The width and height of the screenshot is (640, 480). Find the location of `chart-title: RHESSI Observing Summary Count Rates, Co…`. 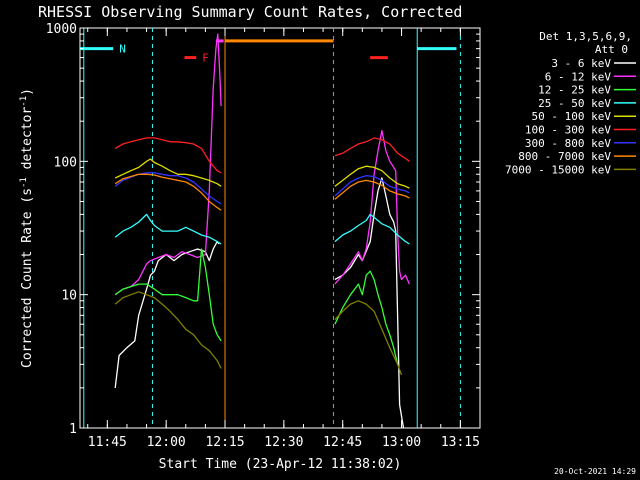

chart-title: RHESSI Observing Summary Count Rates, Co… is located at coordinates (250, 12).